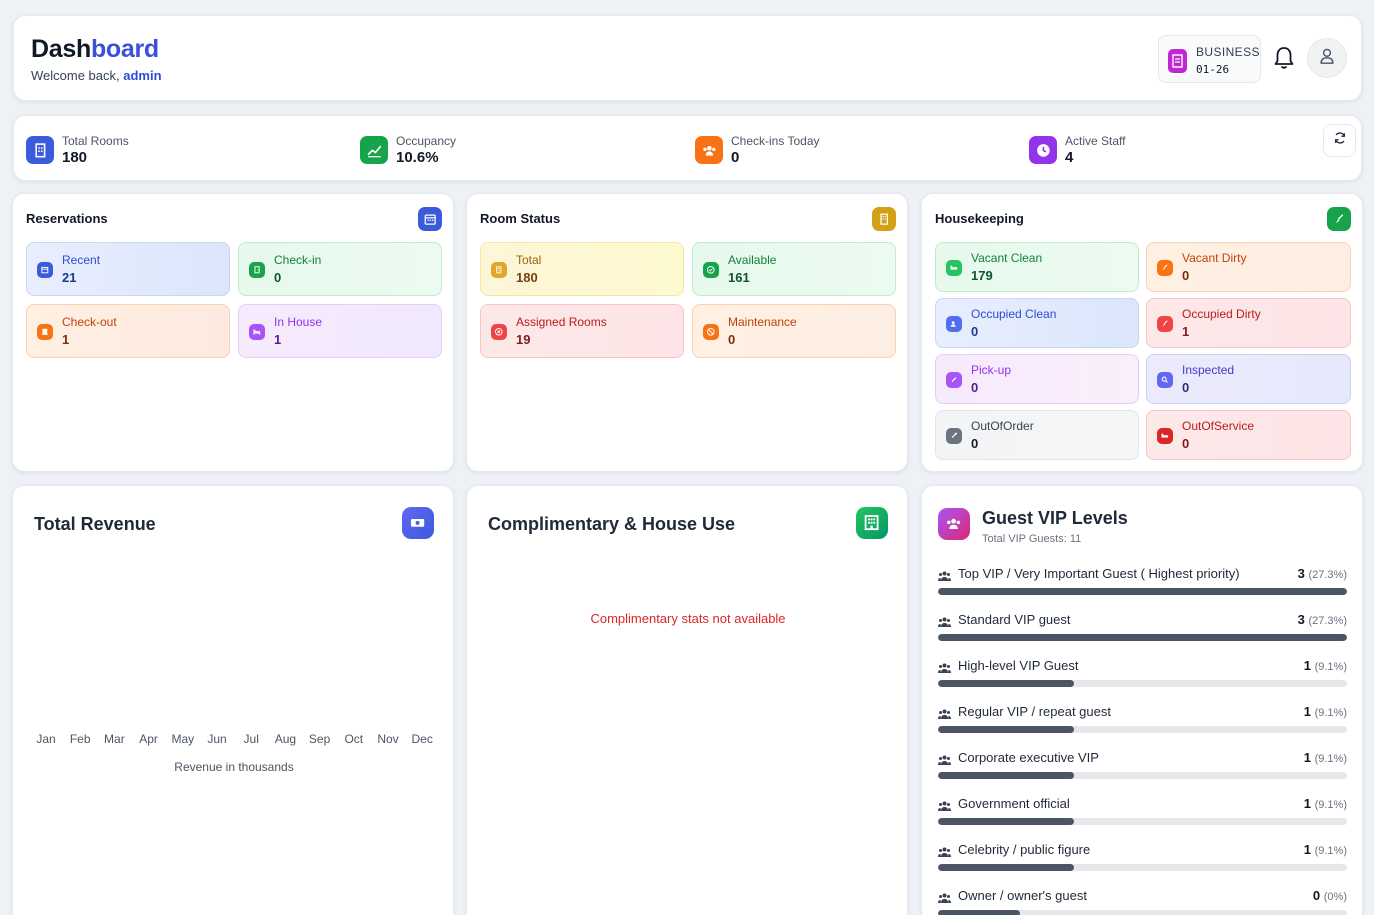 Image resolution: width=1374 pixels, height=915 pixels. Describe the element at coordinates (417, 157) in the screenshot. I see `stat-value: 10.6%` at that location.